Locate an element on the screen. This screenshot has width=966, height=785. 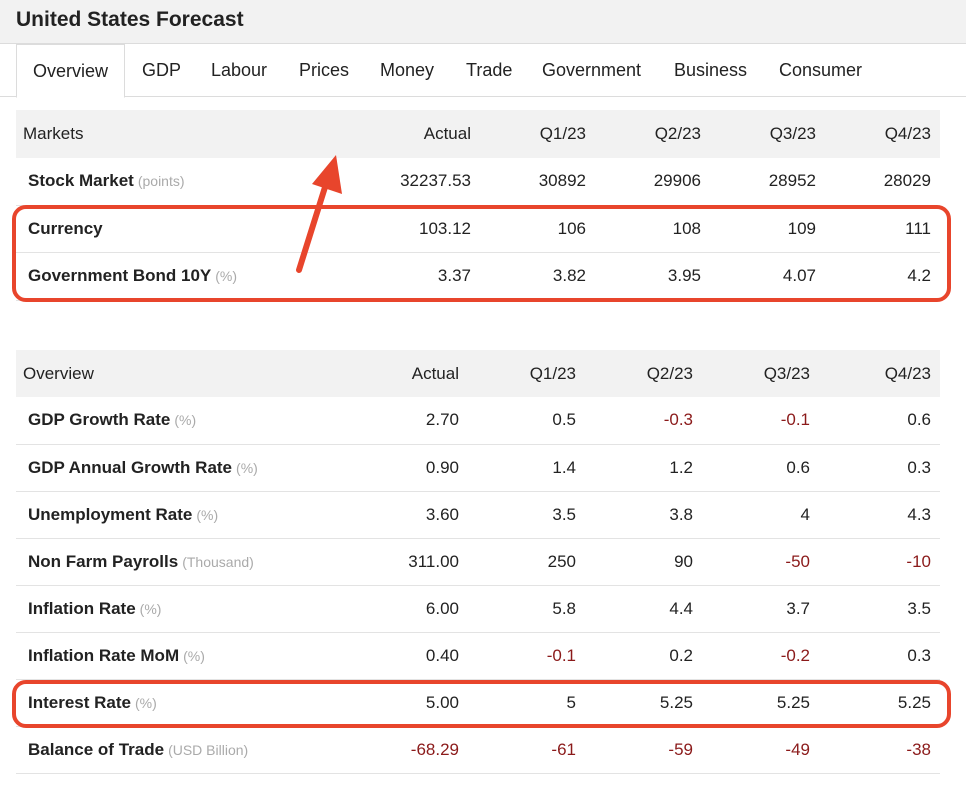
value-cell: 4.3 is located at coordinates (875, 515).